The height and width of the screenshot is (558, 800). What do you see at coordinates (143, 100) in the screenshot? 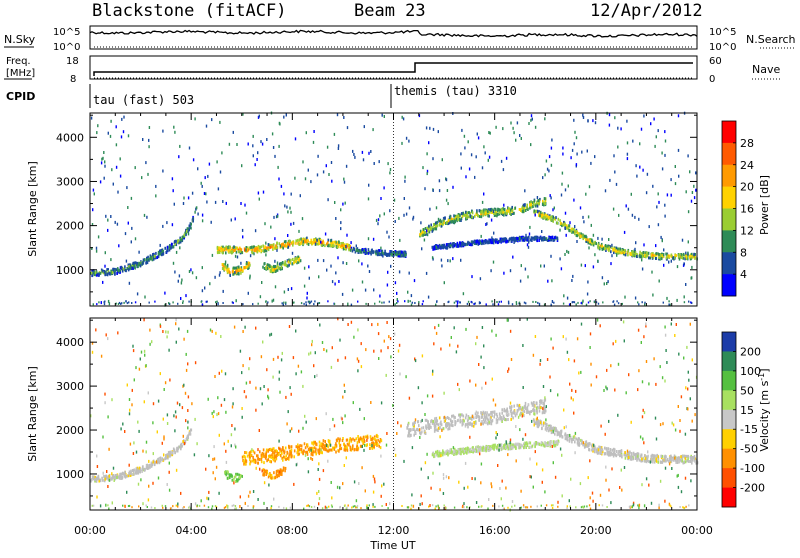
I see `cpid-segment-1: tau (fast) 503` at bounding box center [143, 100].